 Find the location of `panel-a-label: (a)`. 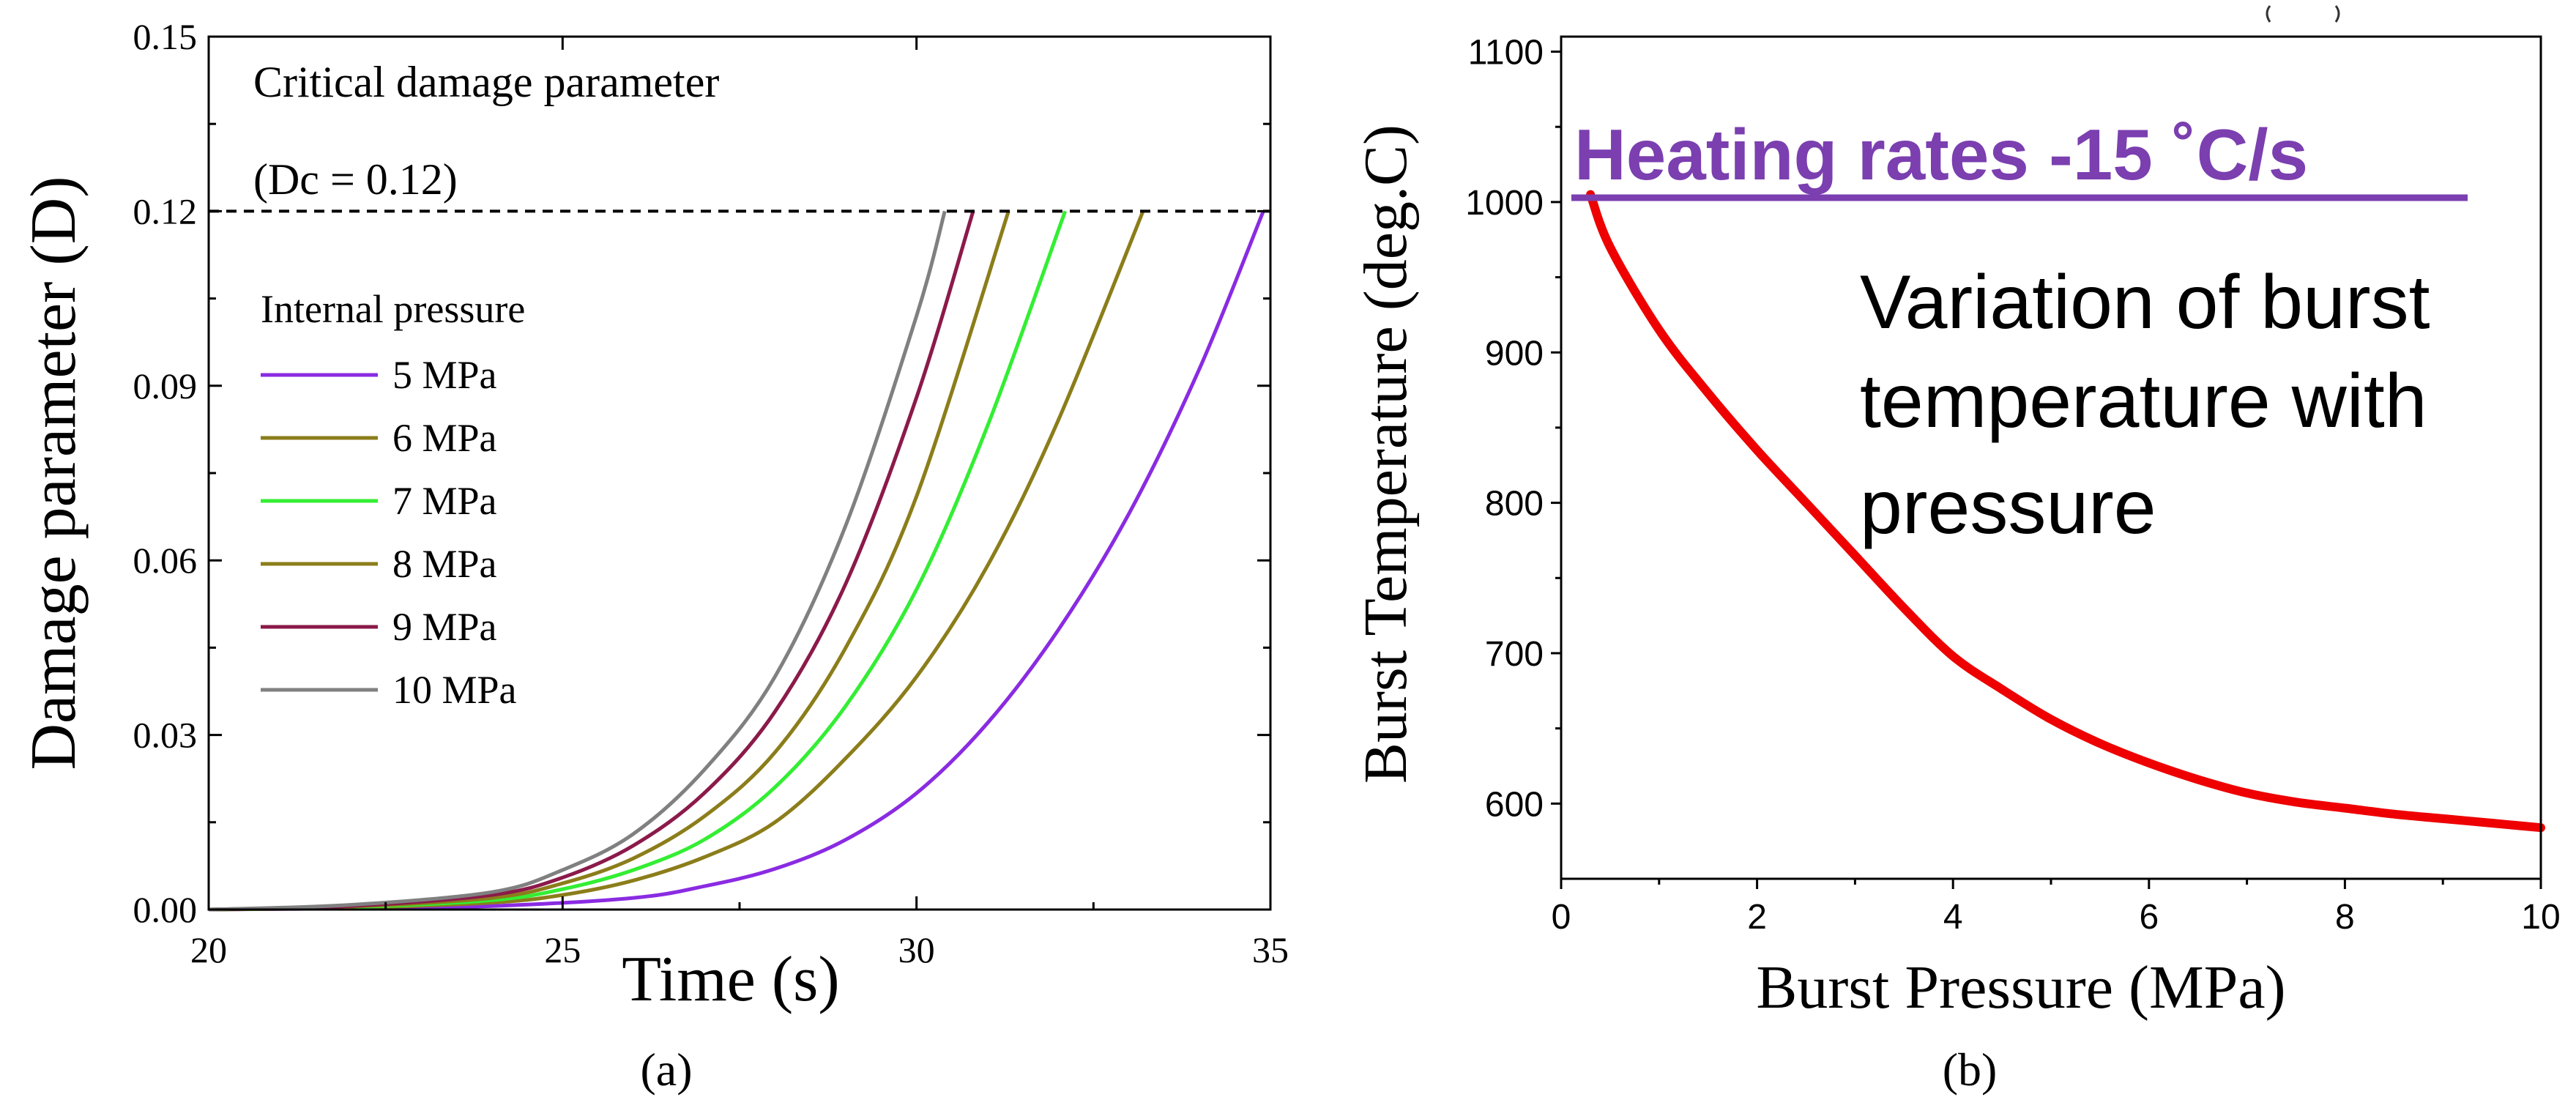

panel-a-label: (a) is located at coordinates (666, 1070).